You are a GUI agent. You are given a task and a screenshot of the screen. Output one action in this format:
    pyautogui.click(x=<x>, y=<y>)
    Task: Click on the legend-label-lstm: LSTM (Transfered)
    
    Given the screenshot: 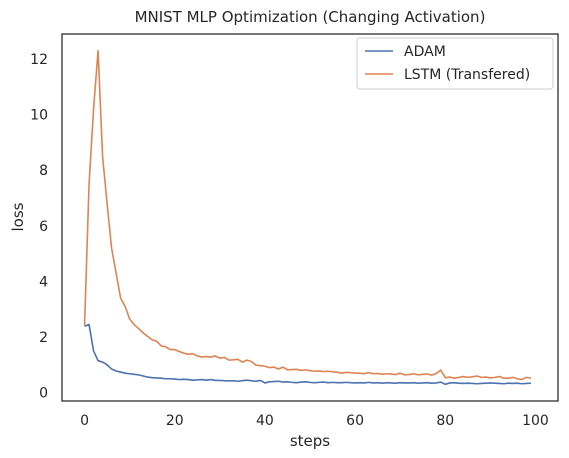 What is the action you would take?
    pyautogui.click(x=467, y=75)
    